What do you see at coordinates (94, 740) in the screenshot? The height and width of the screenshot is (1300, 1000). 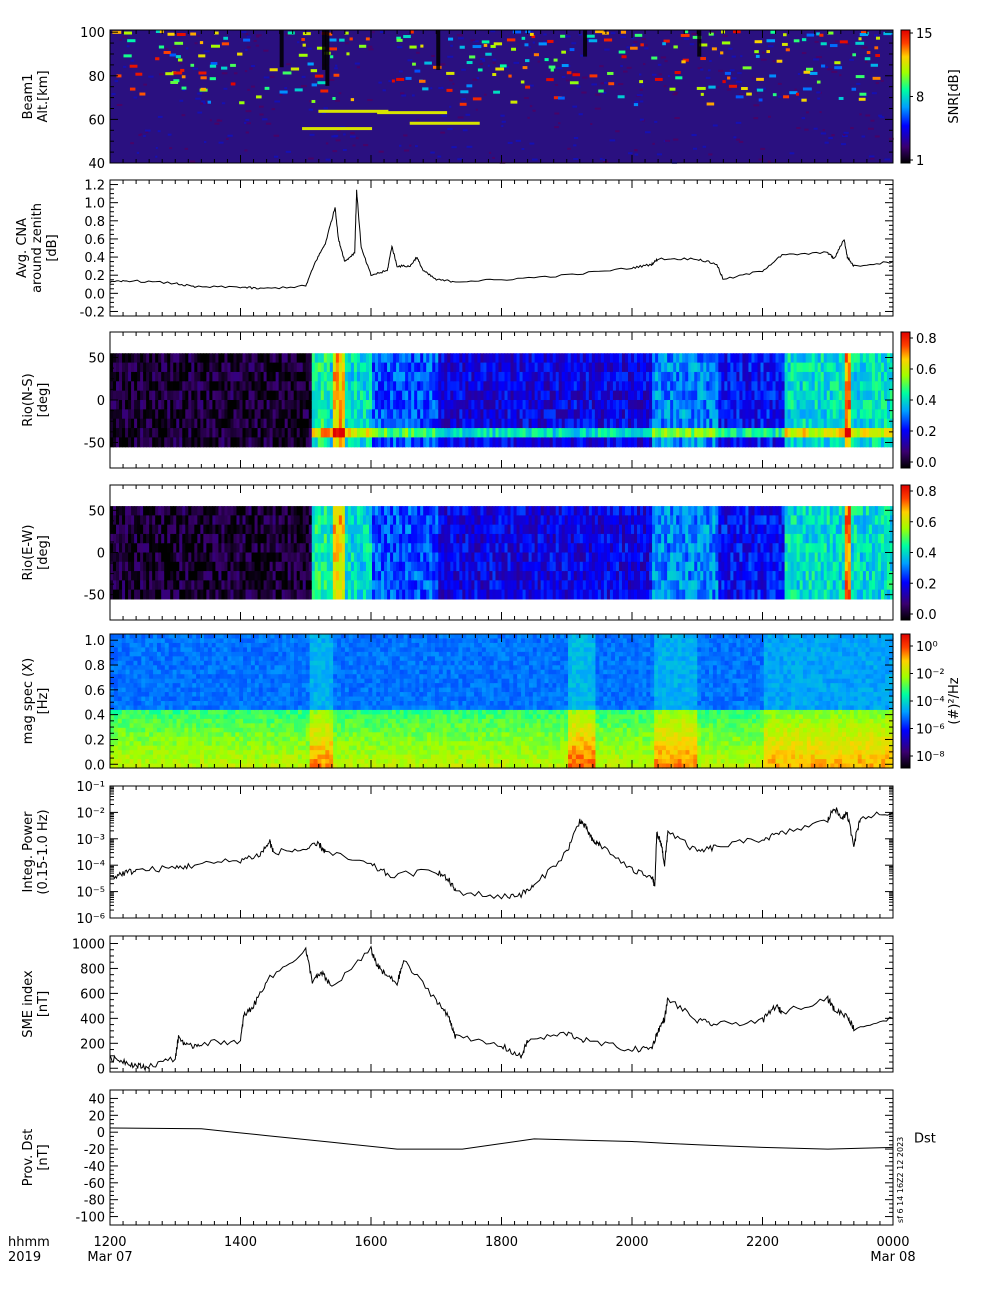 I see `mag-spec-ytick-label: 0.2` at bounding box center [94, 740].